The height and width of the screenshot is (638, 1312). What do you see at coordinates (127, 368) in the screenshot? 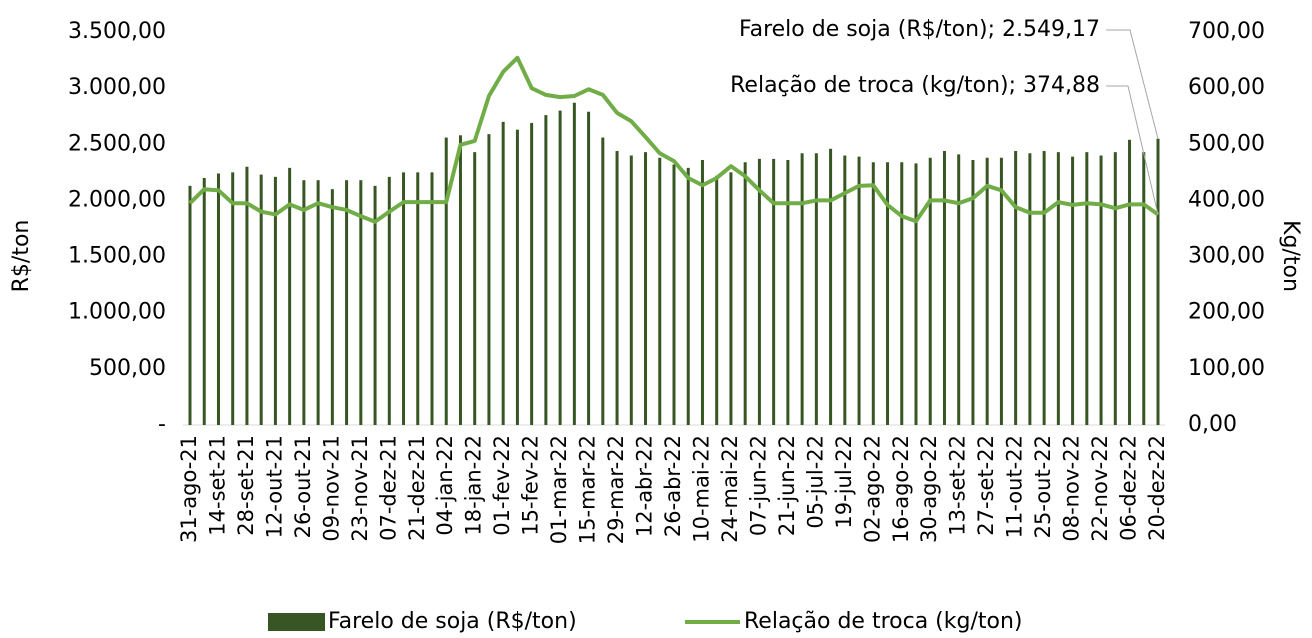
I see `y-tick-label: 500,00` at bounding box center [127, 368].